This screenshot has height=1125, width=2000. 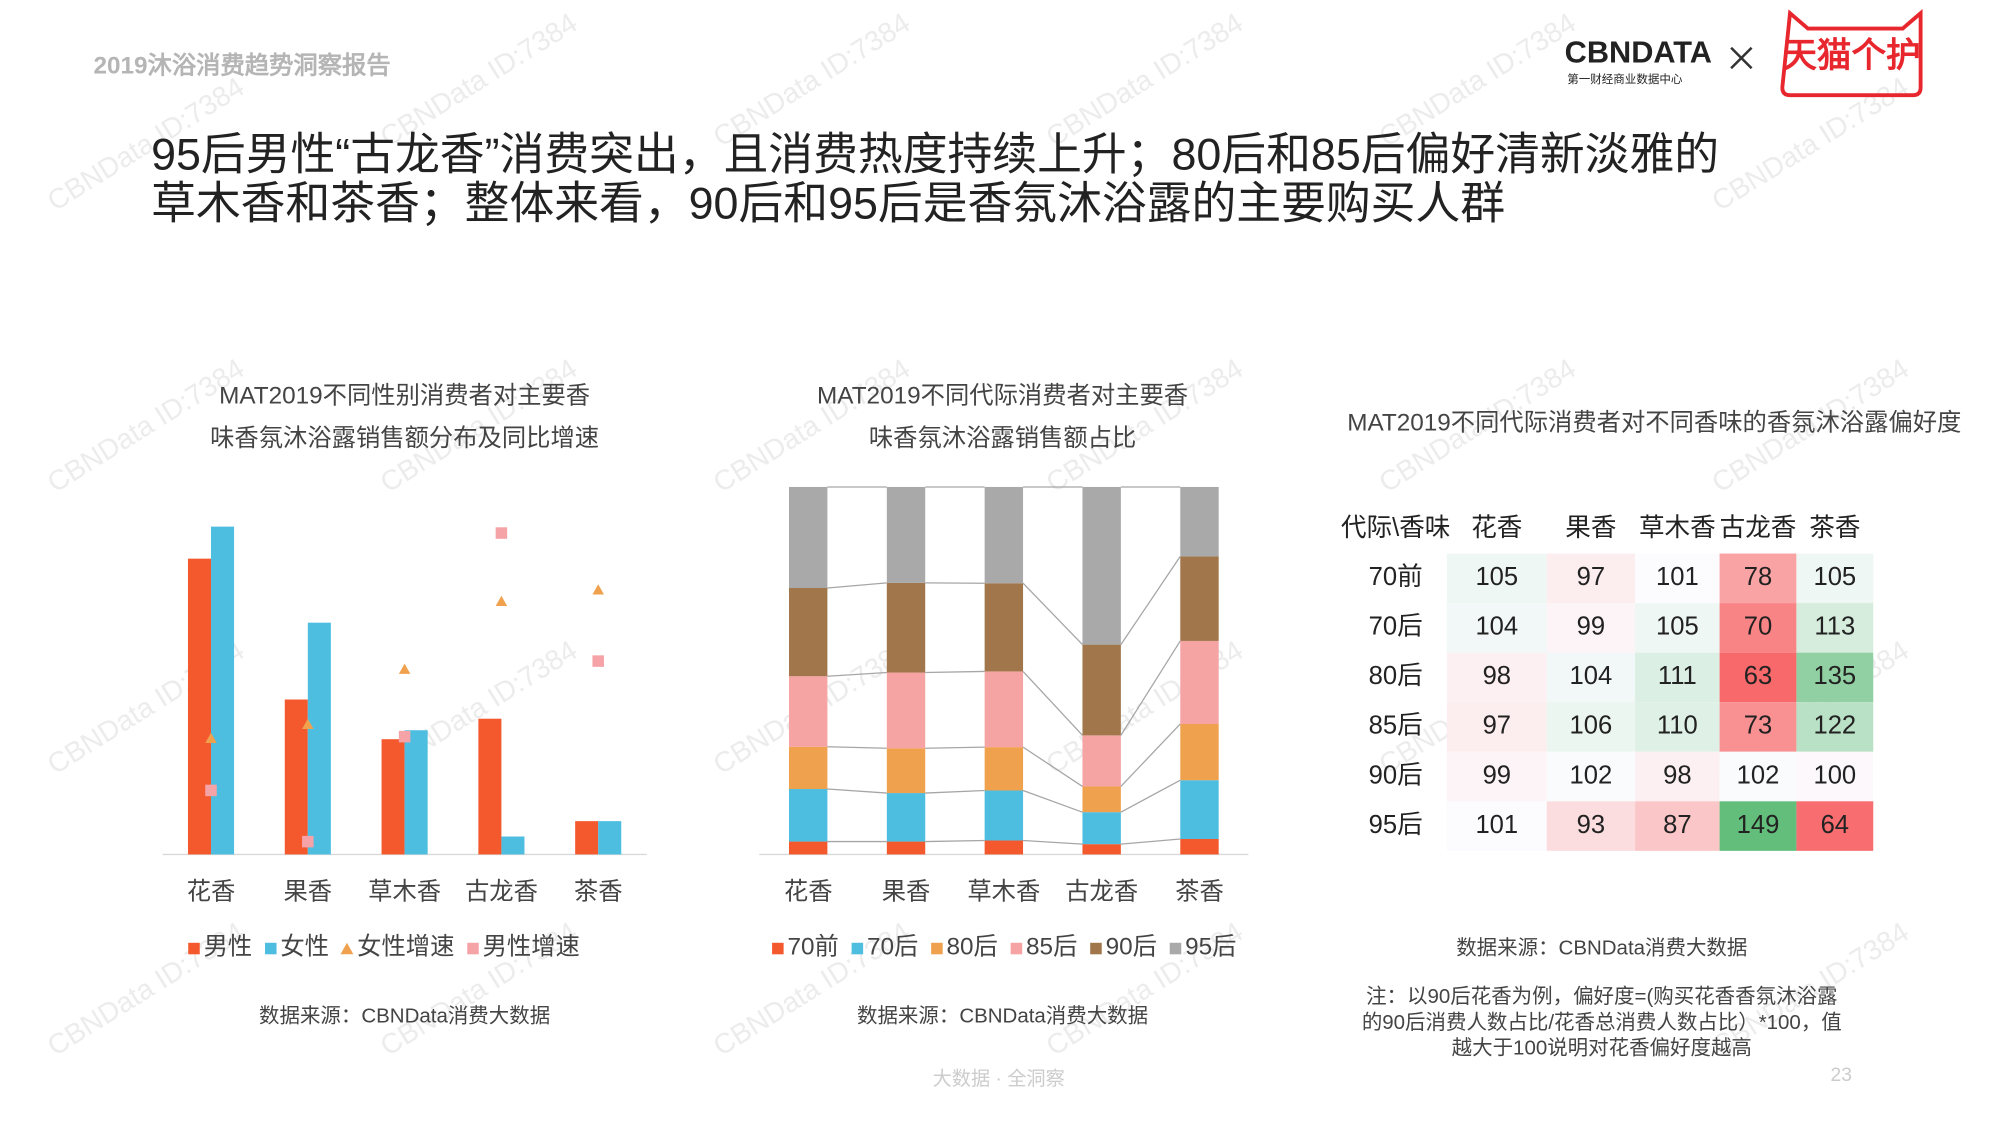 I want to click on footnote: 的90后消费人数占比/花香总消费人数占比）*100，值, so click(x=1602, y=1022).